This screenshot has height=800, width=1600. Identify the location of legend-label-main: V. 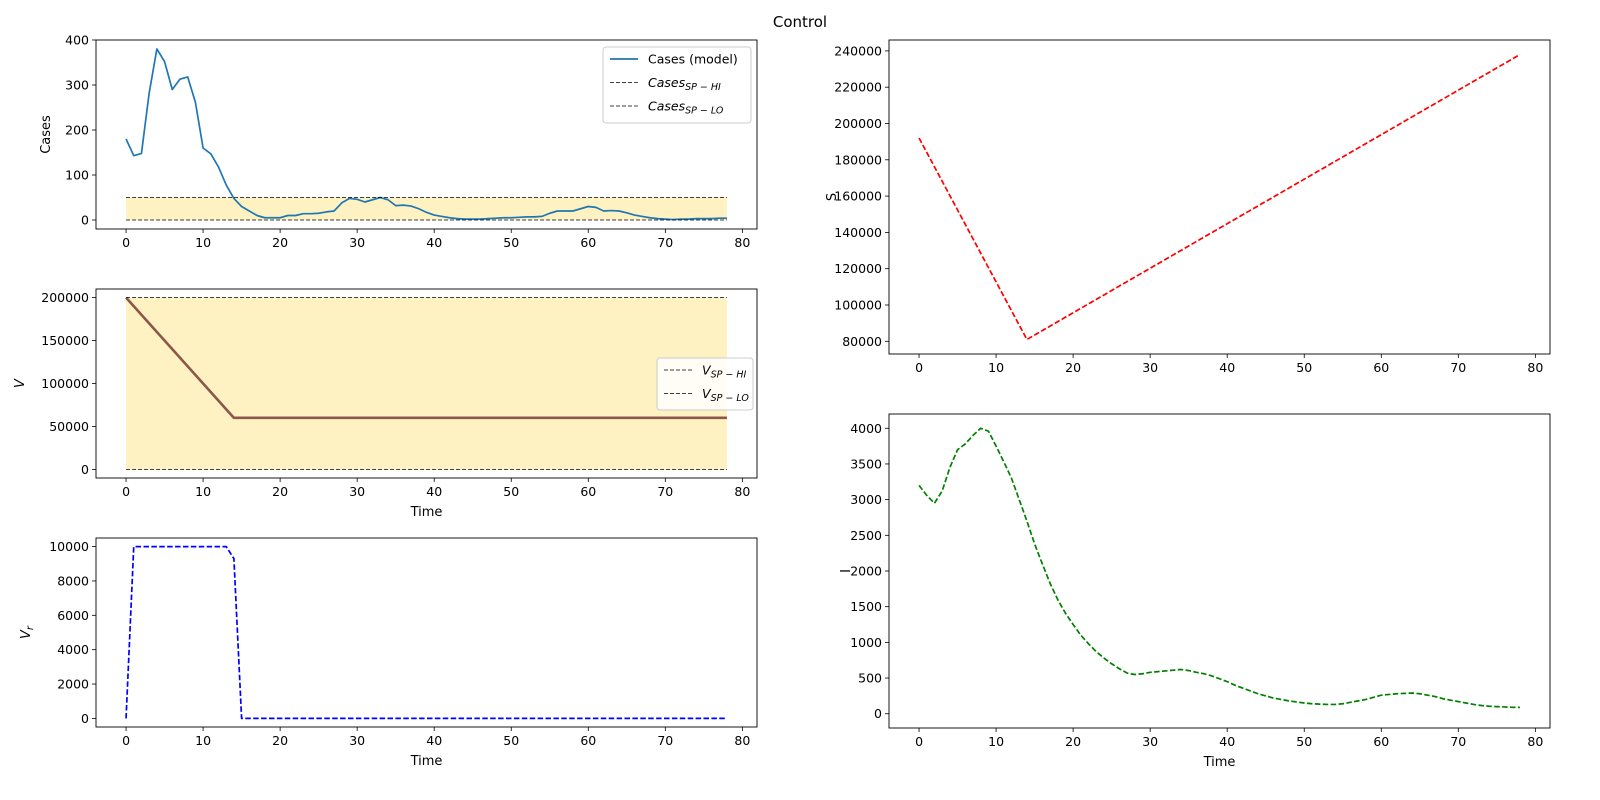
(707, 370).